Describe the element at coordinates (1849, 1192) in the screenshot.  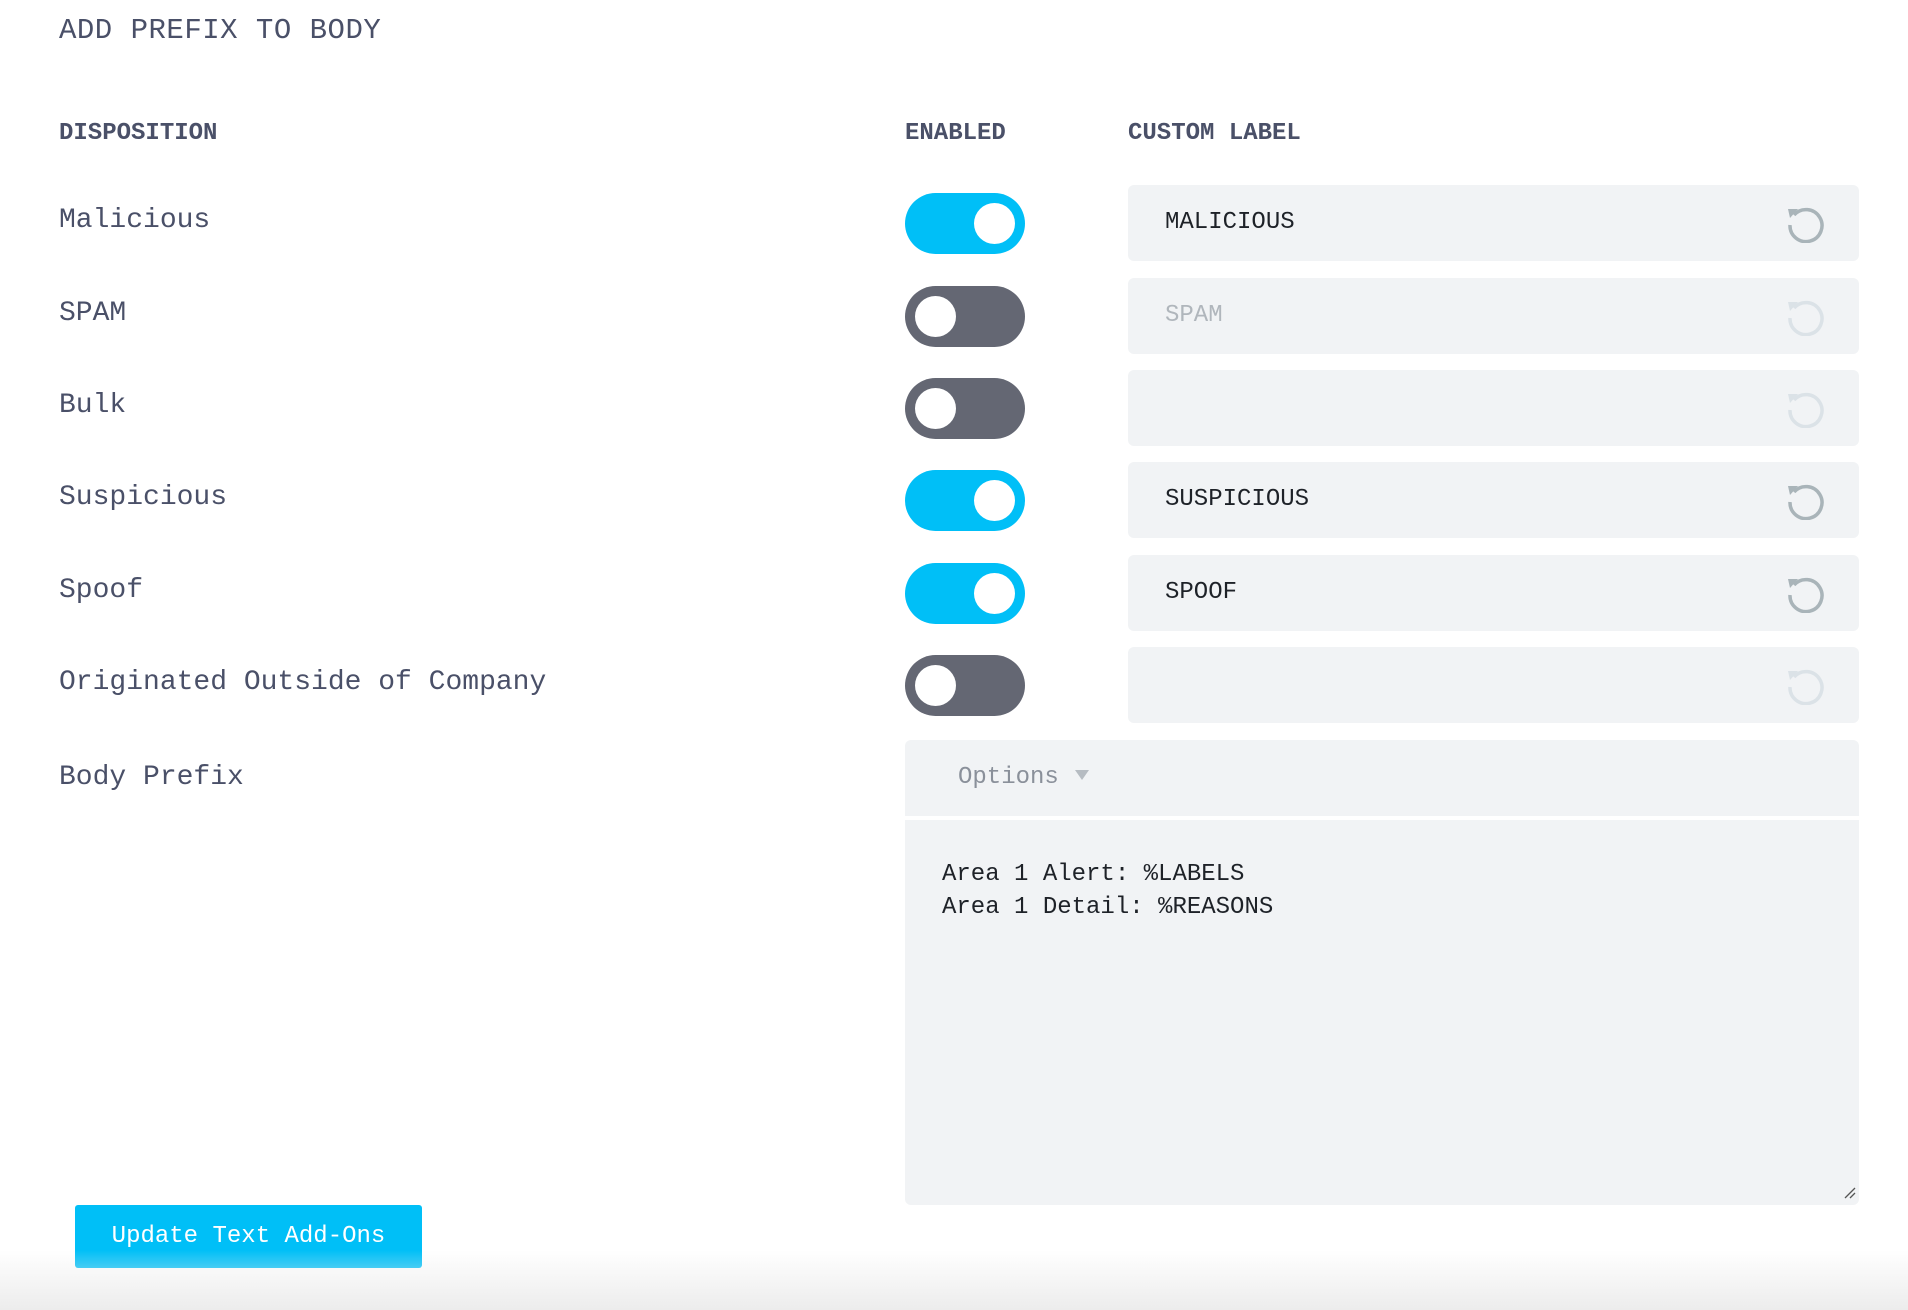
I see `resize-handle-icon` at that location.